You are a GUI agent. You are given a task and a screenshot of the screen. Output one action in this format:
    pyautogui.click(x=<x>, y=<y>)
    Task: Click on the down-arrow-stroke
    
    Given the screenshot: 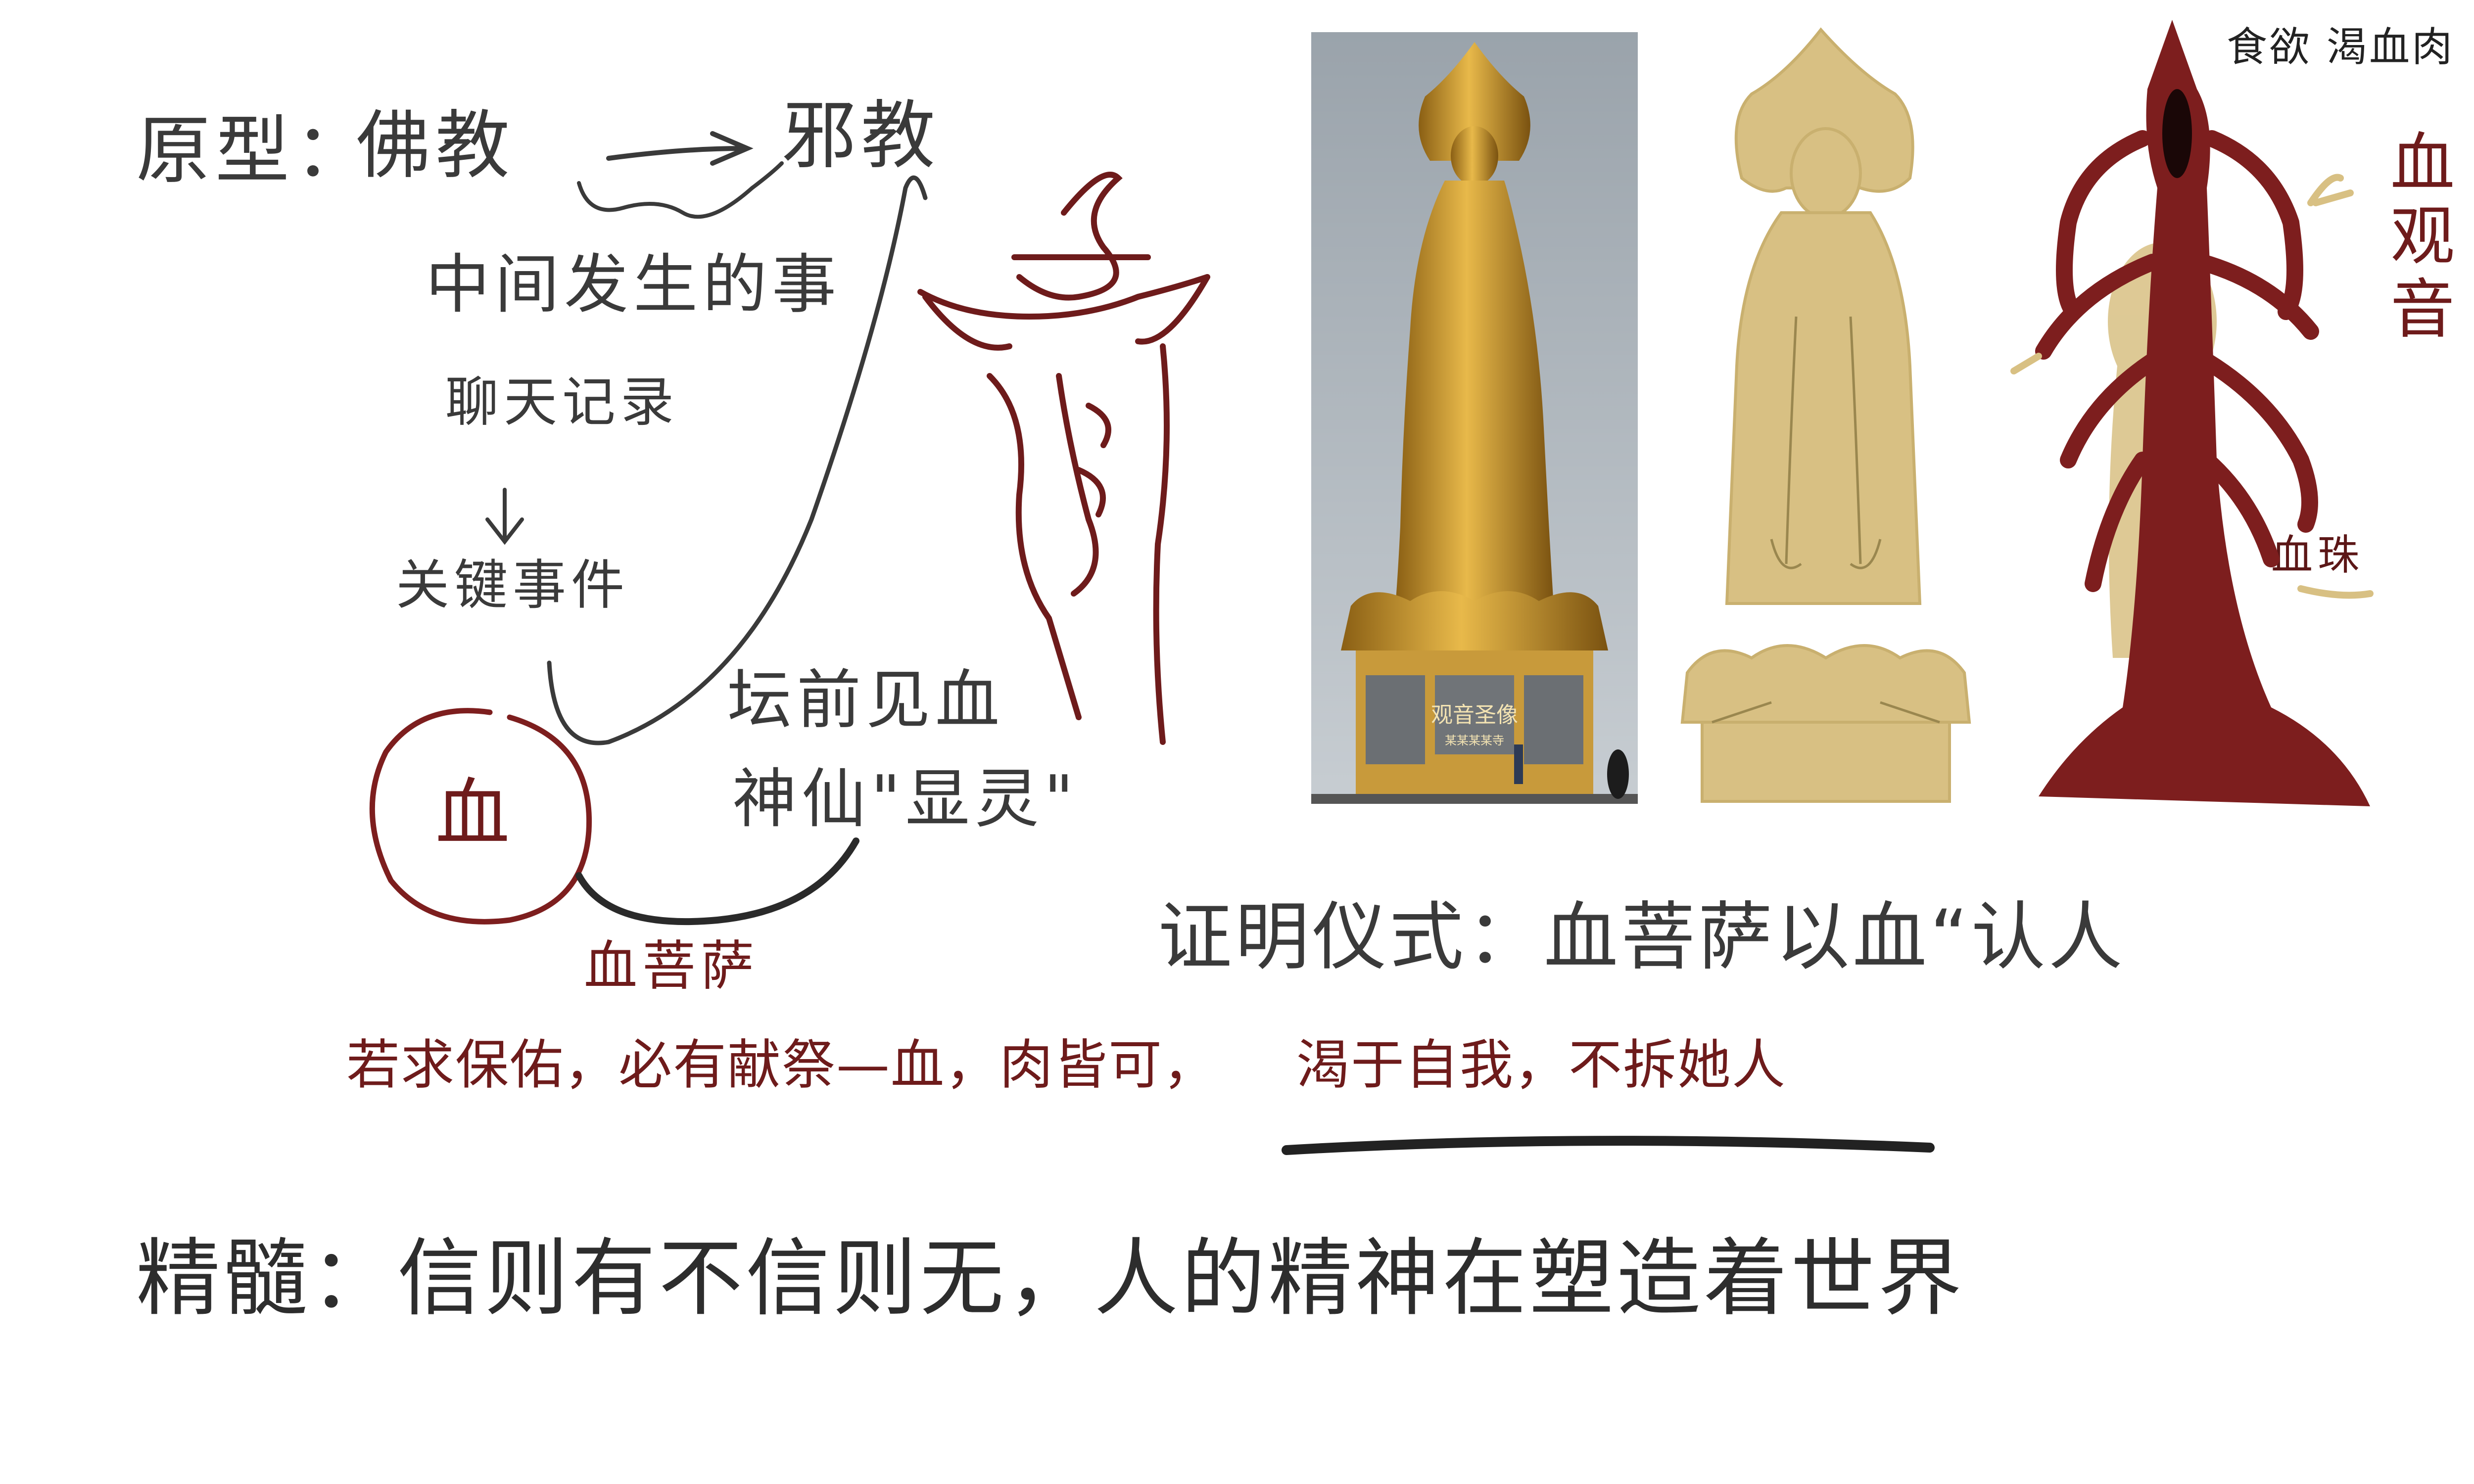 What is the action you would take?
    pyautogui.click(x=504, y=516)
    